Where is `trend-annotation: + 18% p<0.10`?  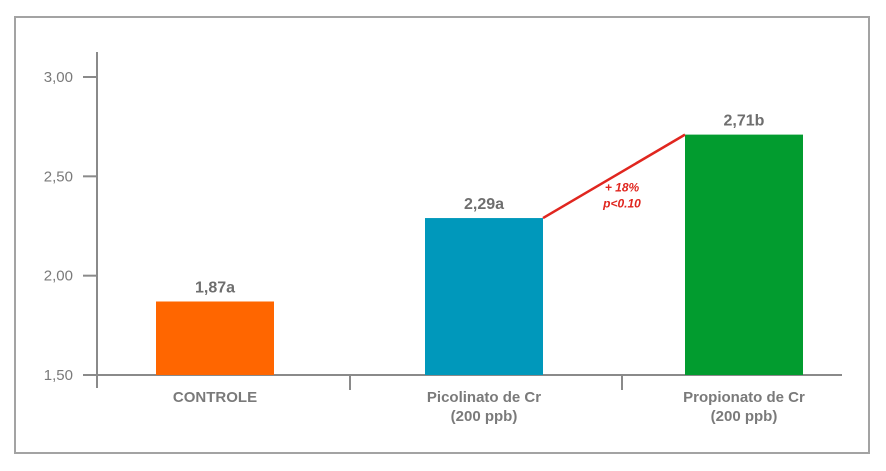 trend-annotation: + 18% p<0.10 is located at coordinates (614, 176).